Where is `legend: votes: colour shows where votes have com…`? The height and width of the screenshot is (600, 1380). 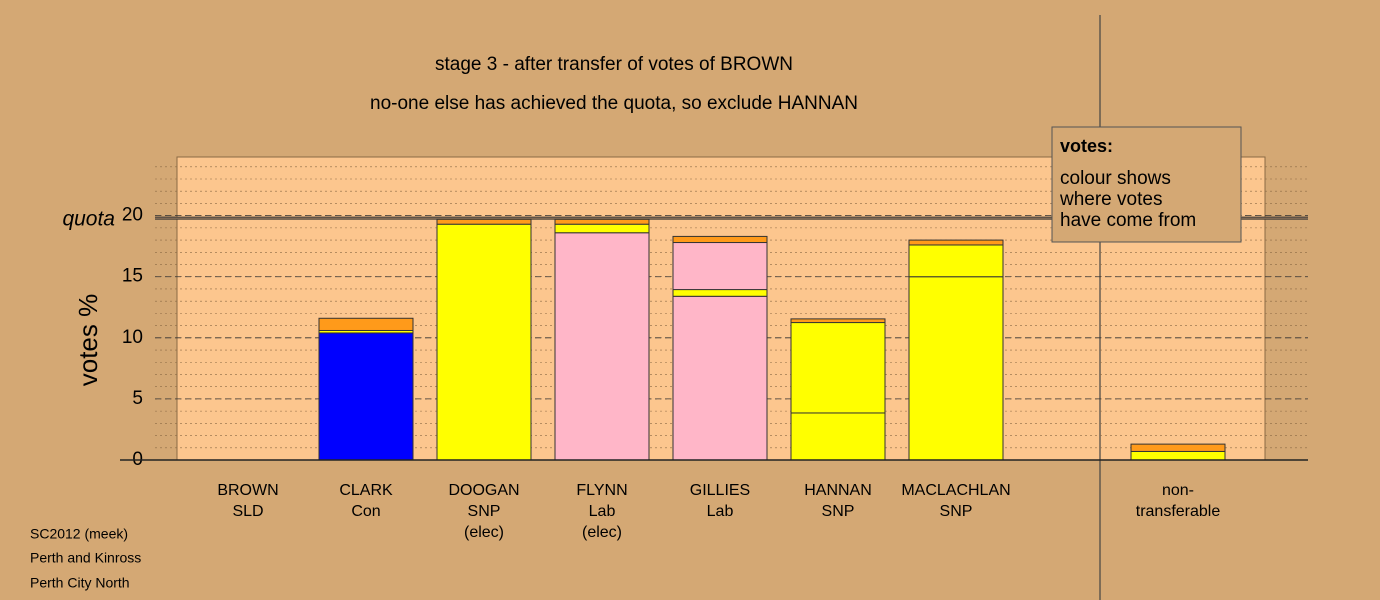
legend: votes: colour shows where votes have com… is located at coordinates (1146, 184).